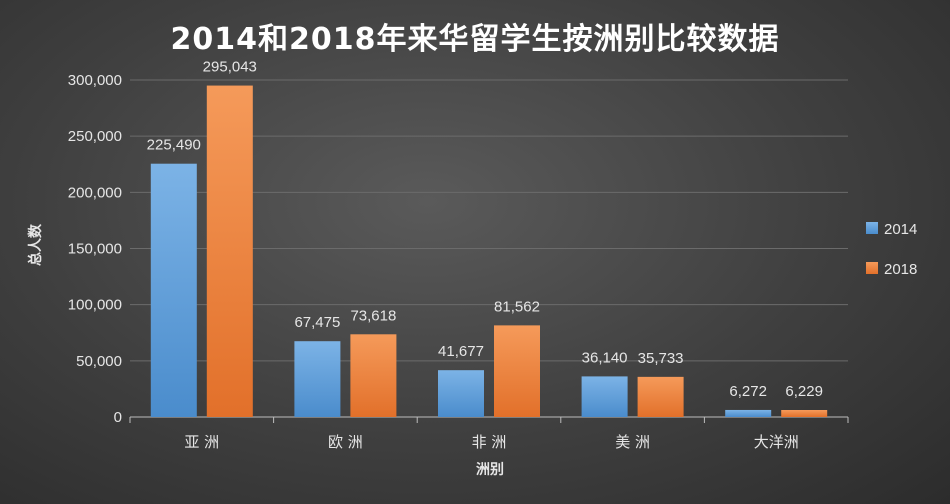 Image resolution: width=950 pixels, height=504 pixels. Describe the element at coordinates (95, 305) in the screenshot. I see `y-tick-label: 100,000` at that location.